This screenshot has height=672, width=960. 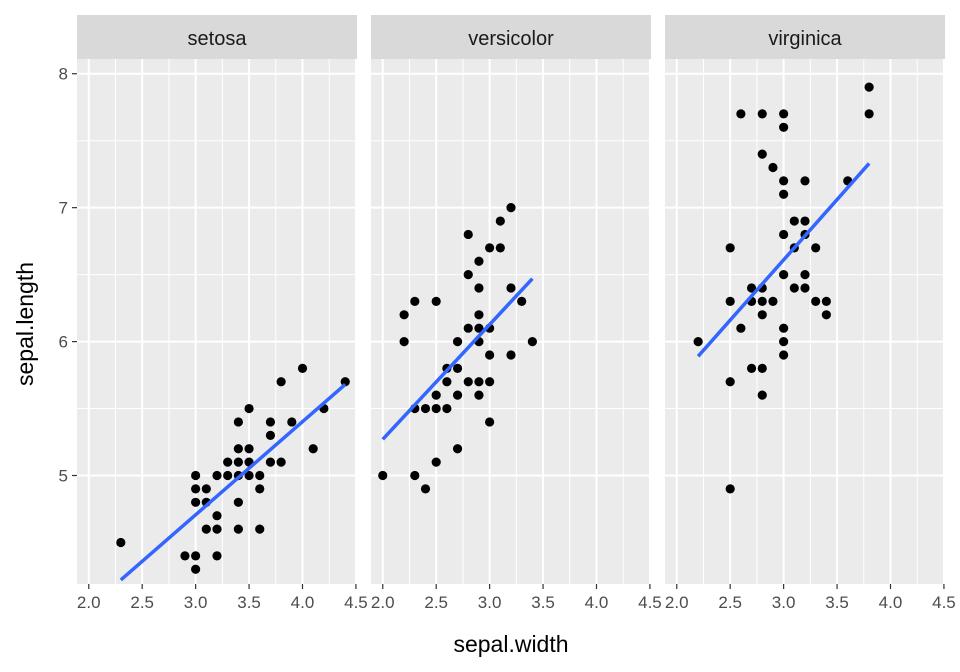 I want to click on facet-strip-label: versicolor, so click(x=511, y=39).